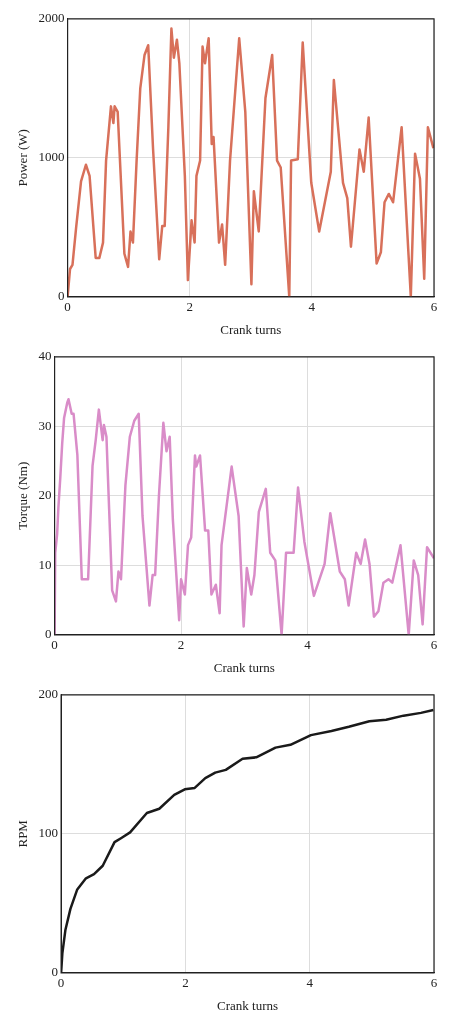 The width and height of the screenshot is (452, 1032). I want to click on y-tick-label: 10, so click(45, 564).